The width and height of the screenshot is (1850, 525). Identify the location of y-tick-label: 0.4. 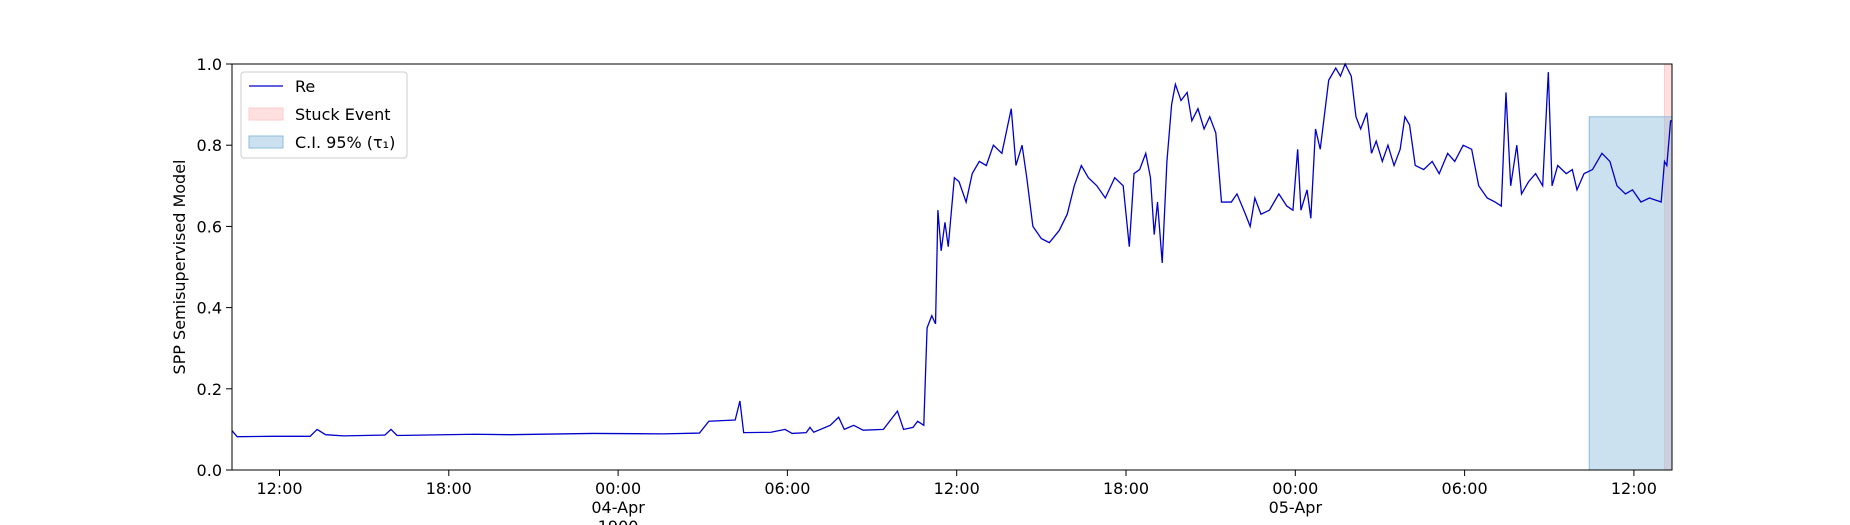
(209, 308).